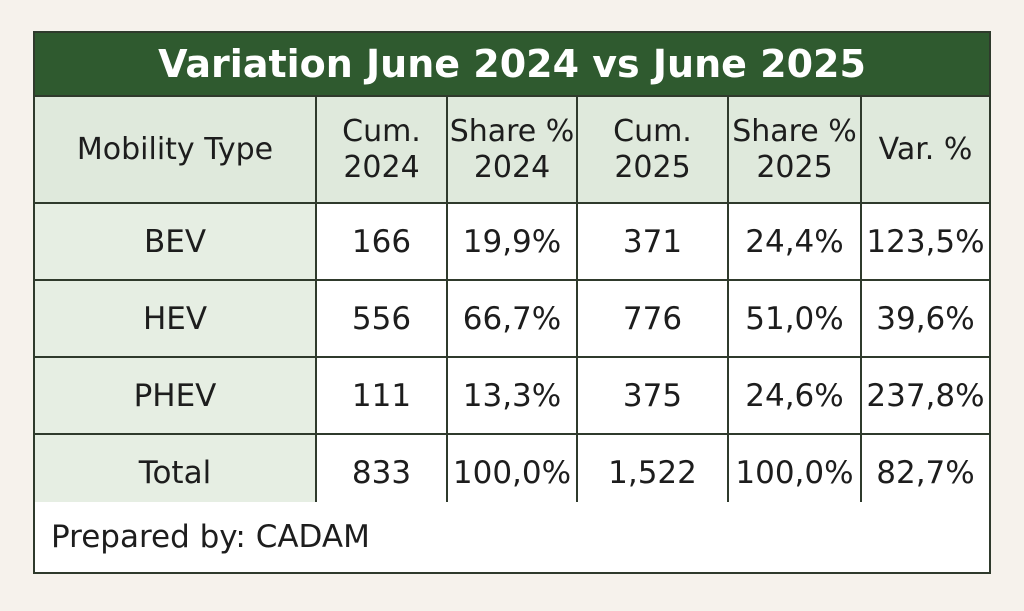  What do you see at coordinates (512, 65) in the screenshot?
I see `table-title: Variation June 2024 vs June 2025` at bounding box center [512, 65].